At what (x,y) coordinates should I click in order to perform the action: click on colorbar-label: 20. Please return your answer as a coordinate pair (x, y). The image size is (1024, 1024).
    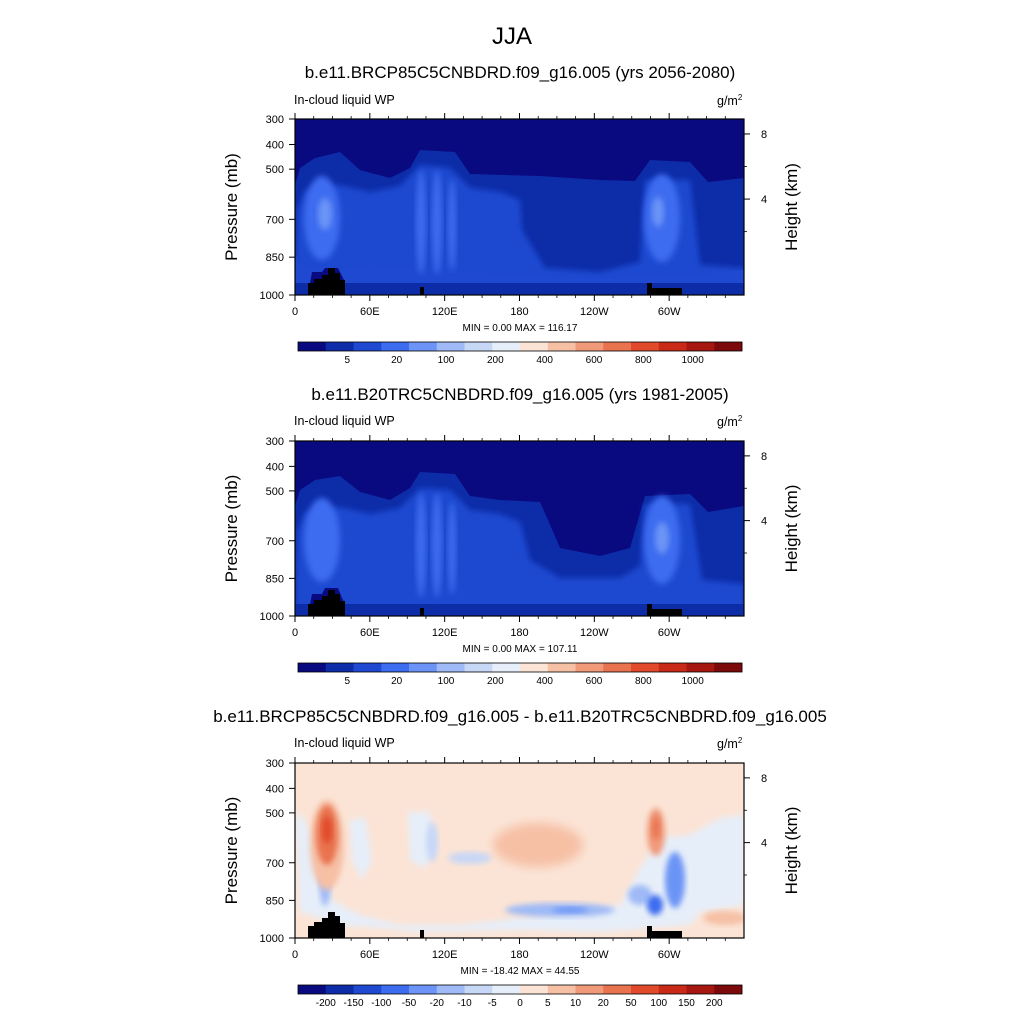
    Looking at the image, I should click on (604, 1003).